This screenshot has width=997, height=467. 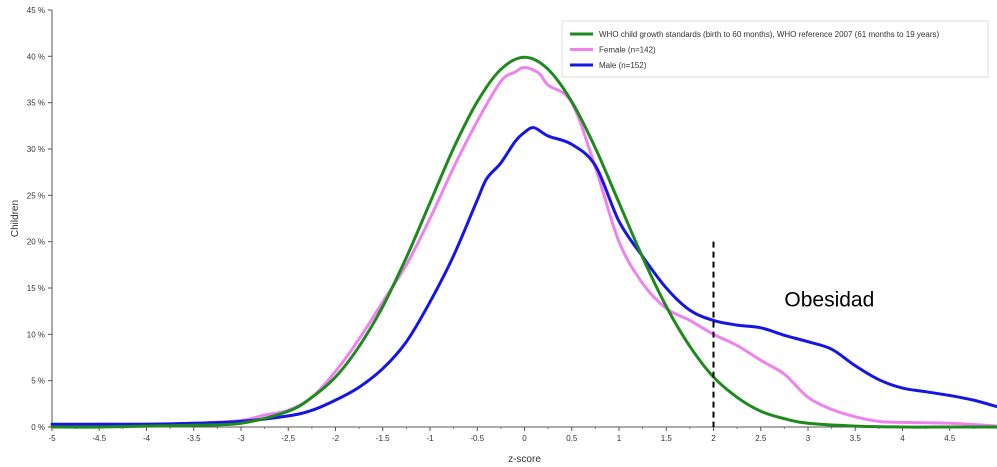 I want to click on x-tick-label: 3.5, so click(x=856, y=438).